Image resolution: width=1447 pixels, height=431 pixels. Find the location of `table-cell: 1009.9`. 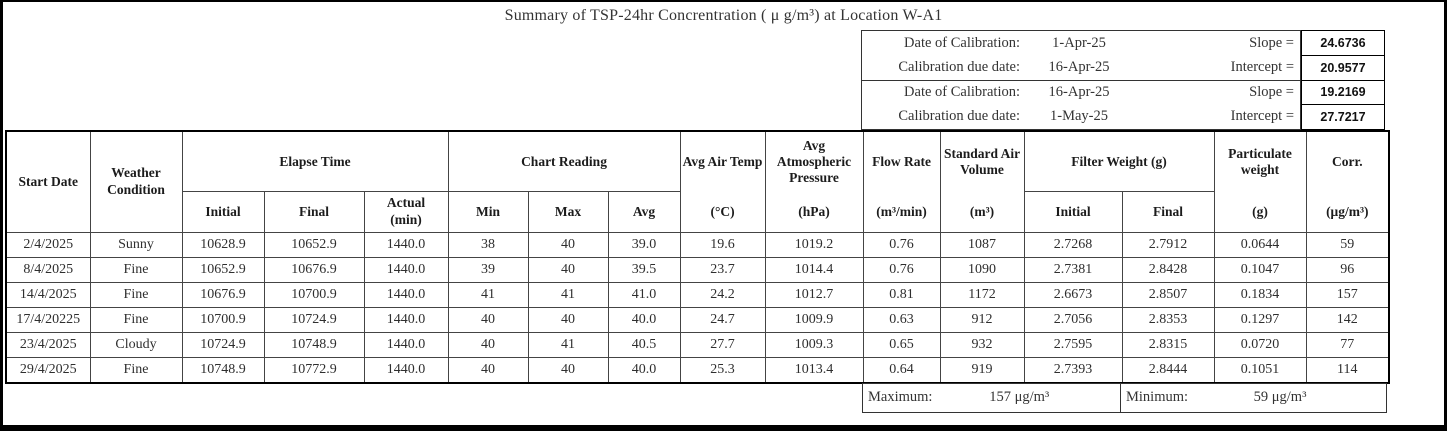

table-cell: 1009.9 is located at coordinates (814, 320).